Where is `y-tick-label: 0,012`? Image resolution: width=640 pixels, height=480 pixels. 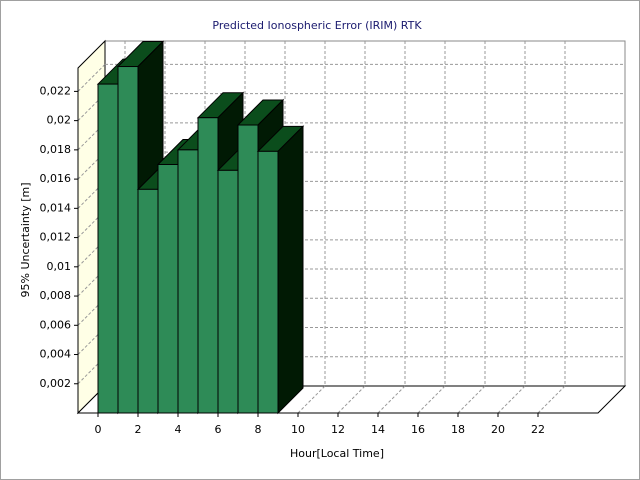 y-tick-label: 0,012 is located at coordinates (56, 237).